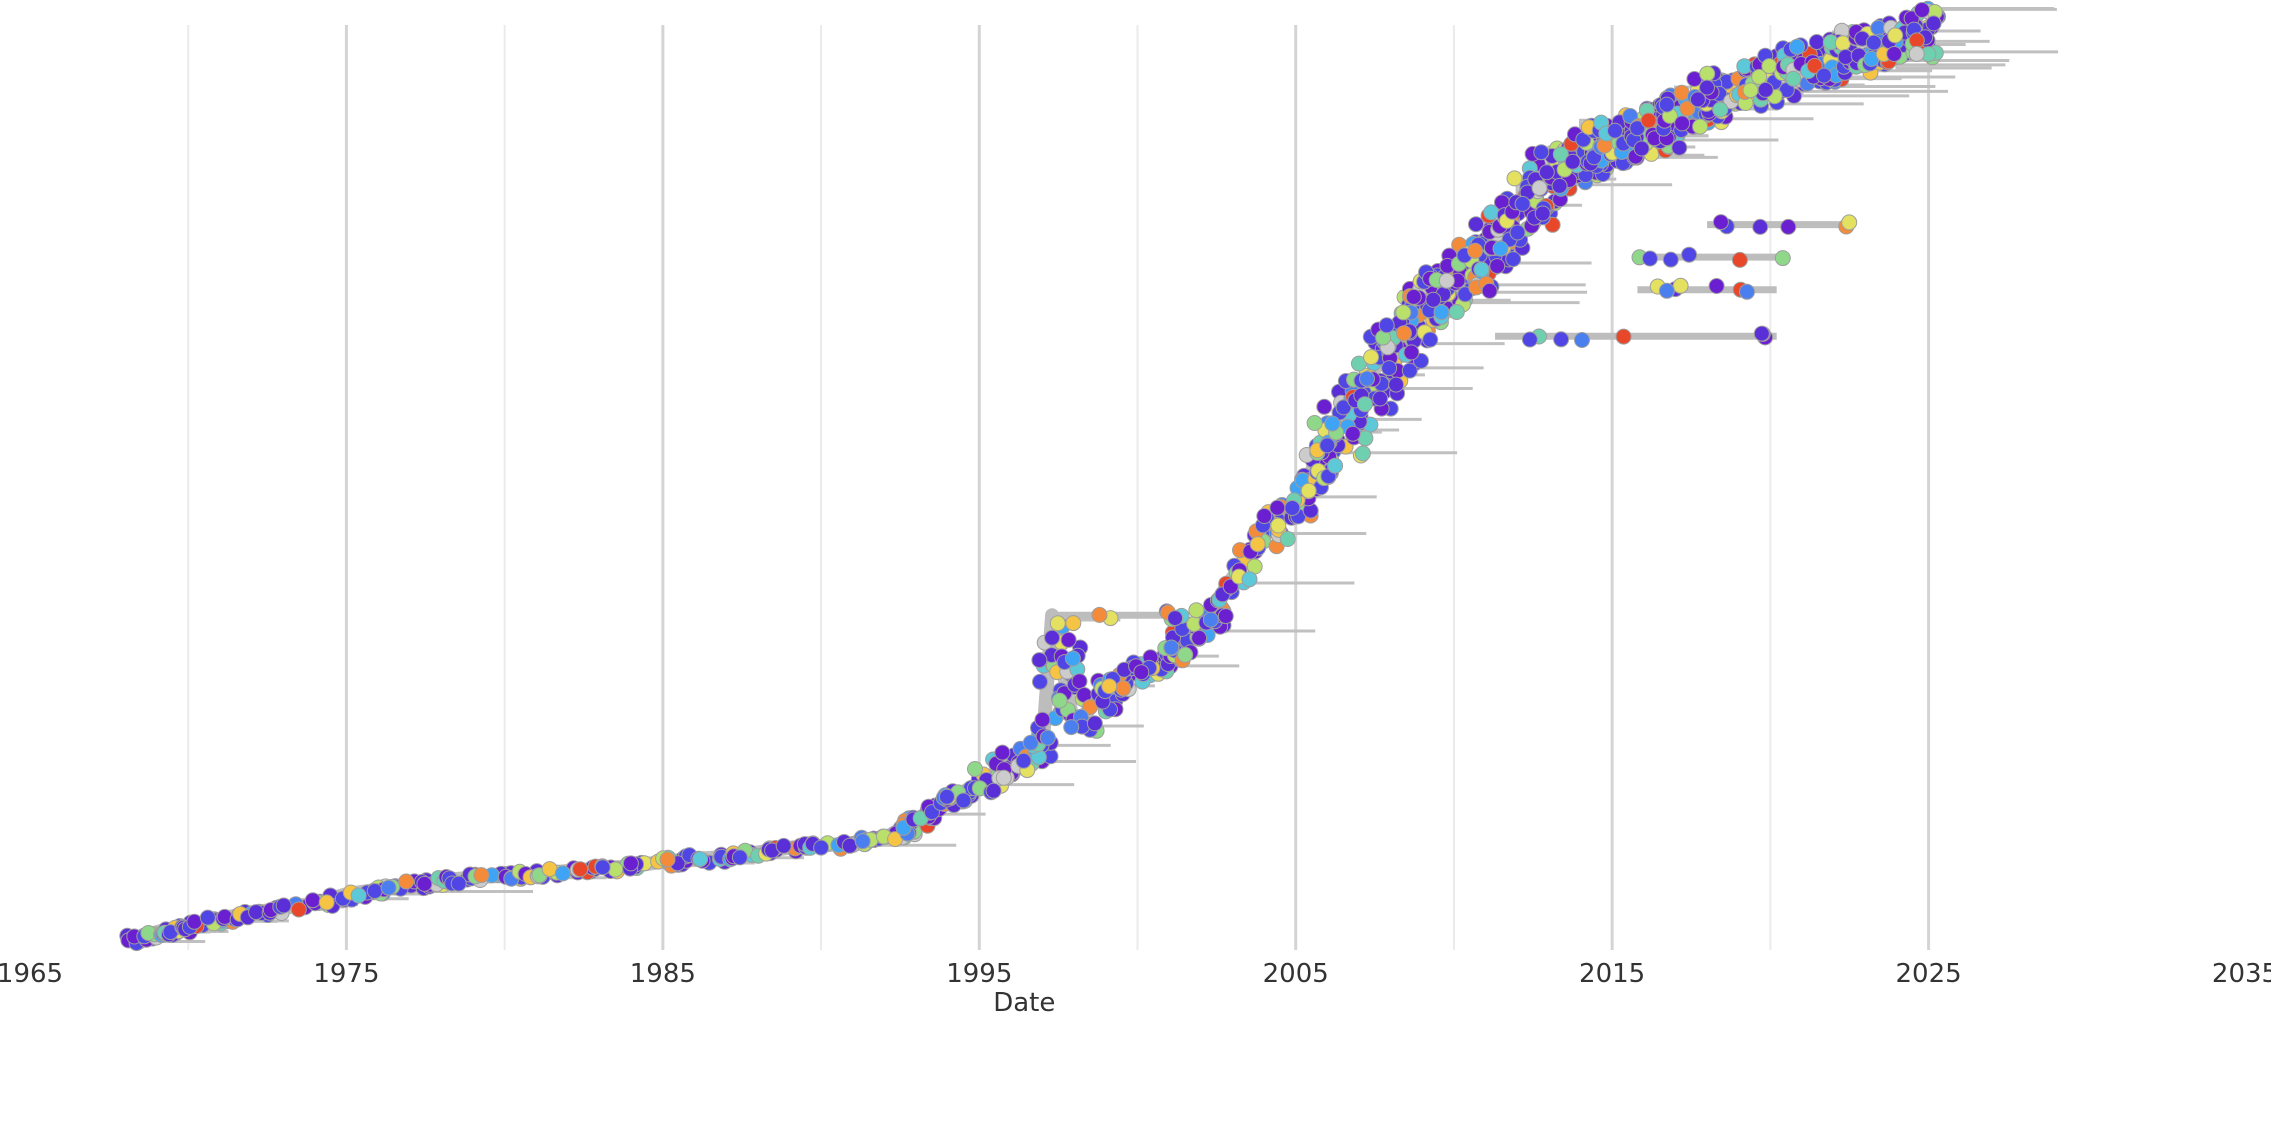  What do you see at coordinates (1612, 974) in the screenshot?
I see `x-tick-label: 2015` at bounding box center [1612, 974].